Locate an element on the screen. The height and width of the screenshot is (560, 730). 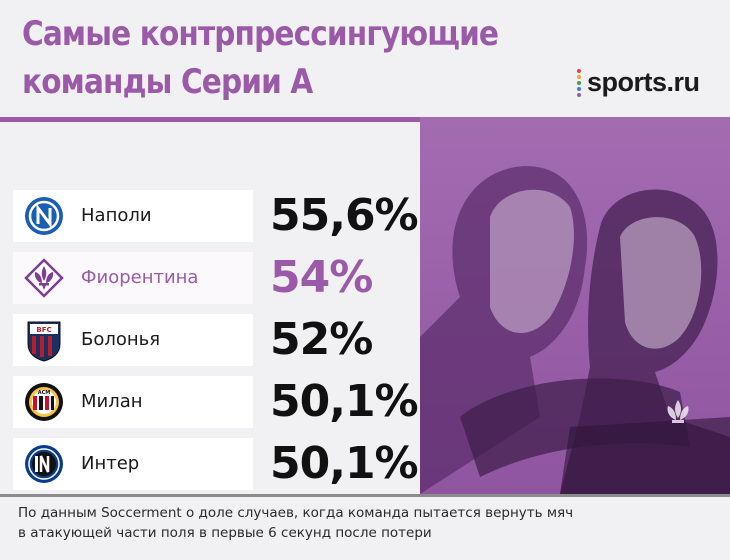
svg-text: BFC is located at coordinates (43, 330).